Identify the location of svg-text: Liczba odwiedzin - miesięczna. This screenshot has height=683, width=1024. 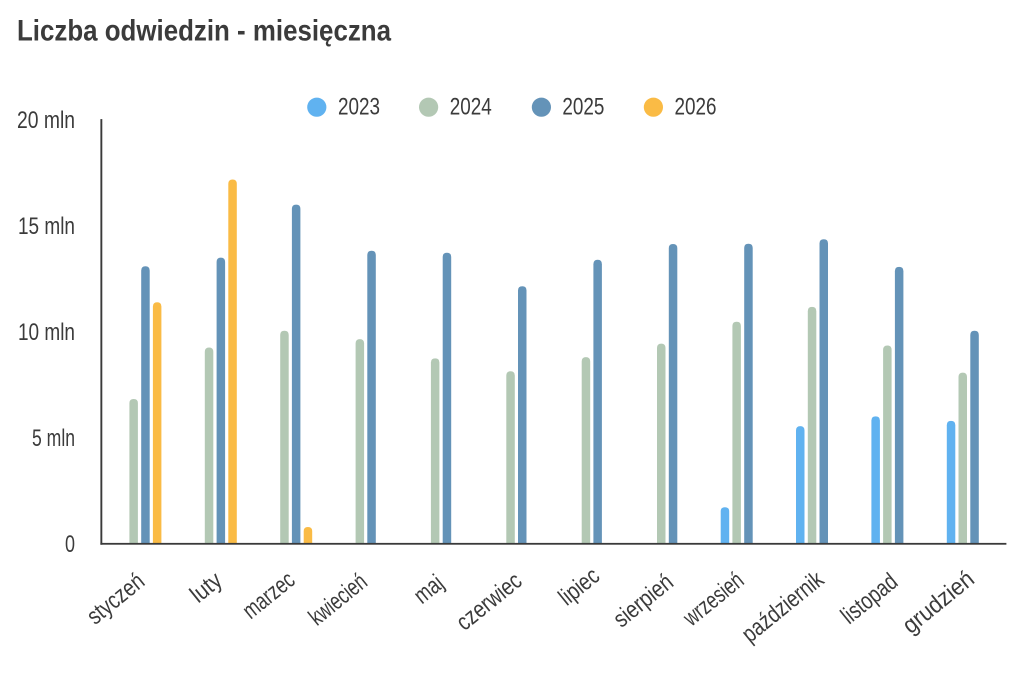
(204, 31).